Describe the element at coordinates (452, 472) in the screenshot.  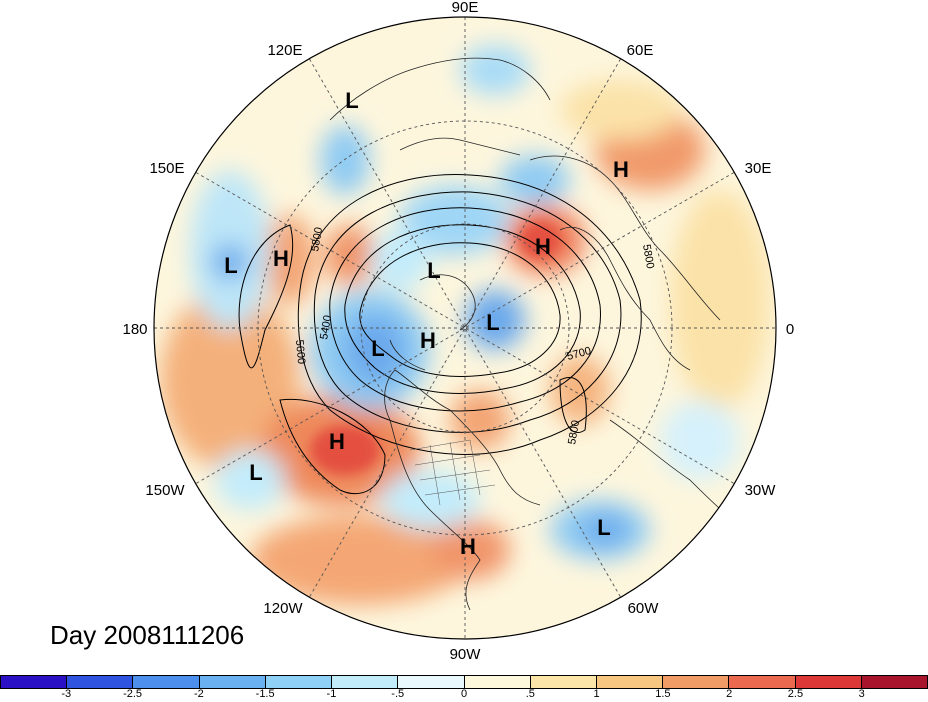
I see `political-boundaries` at that location.